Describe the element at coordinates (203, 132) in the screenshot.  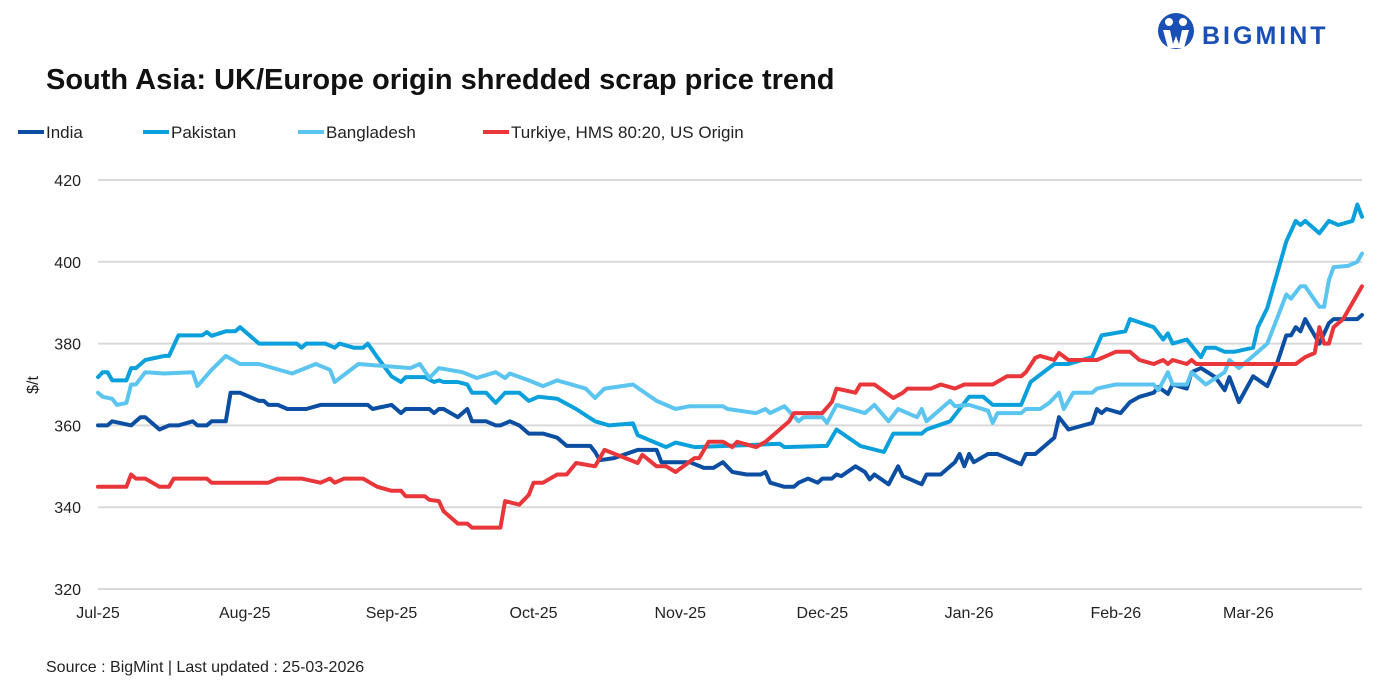
I see `legend-label: Pakistan` at that location.